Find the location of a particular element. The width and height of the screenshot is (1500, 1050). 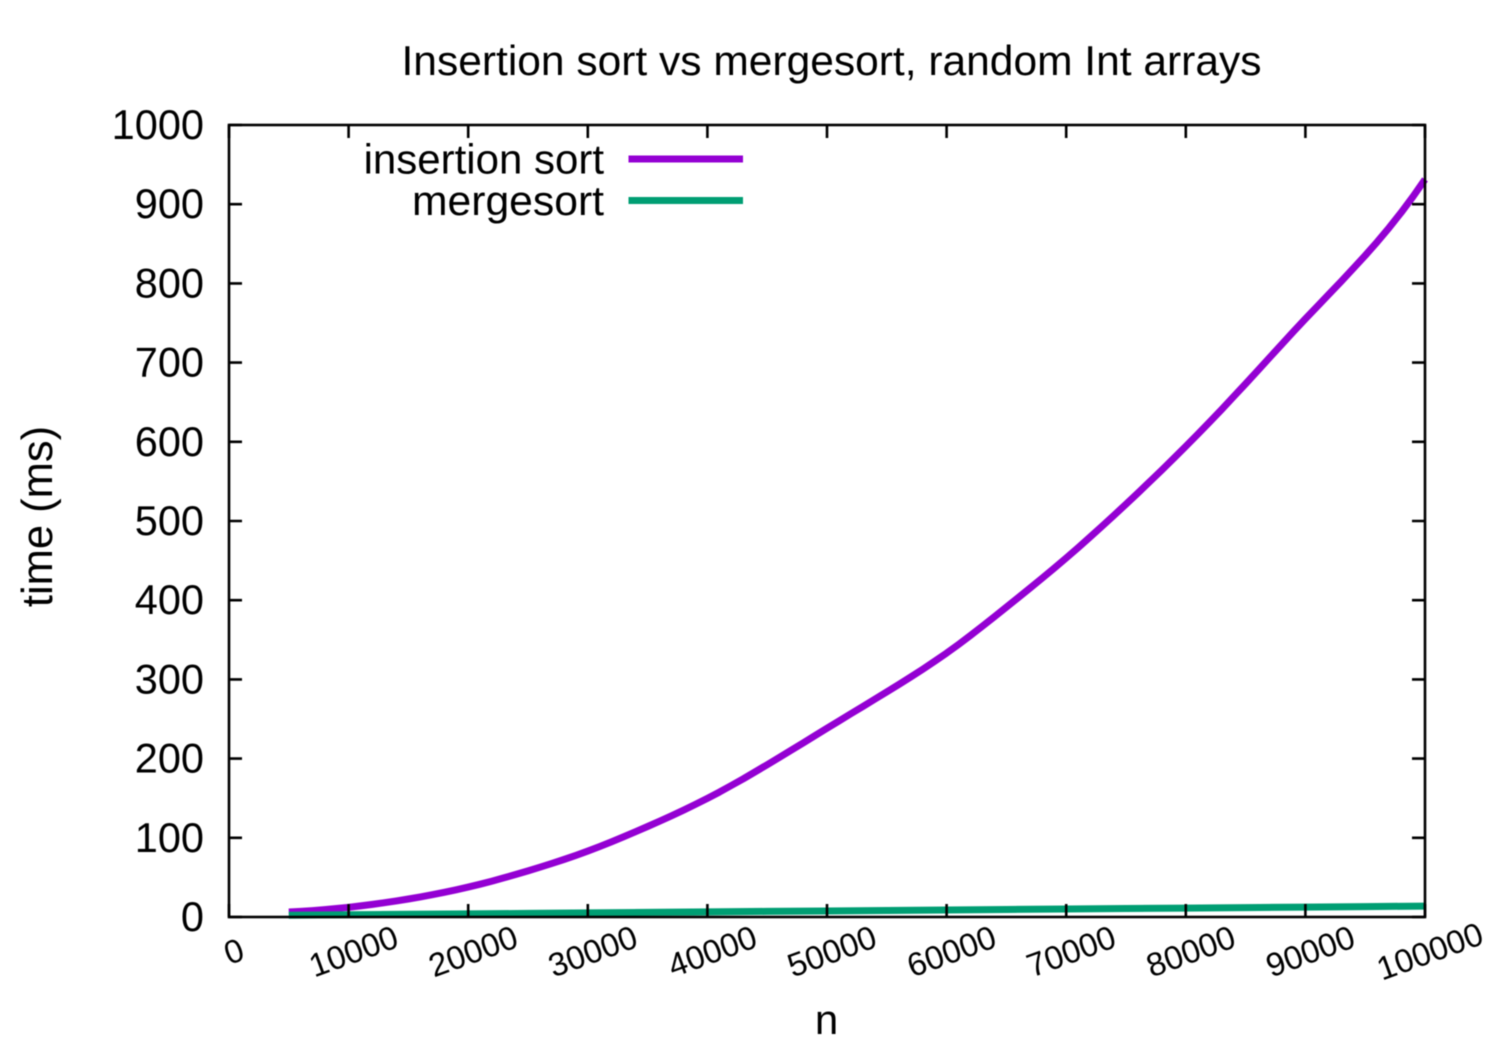

svg-text: time (ms) is located at coordinates (38, 516).